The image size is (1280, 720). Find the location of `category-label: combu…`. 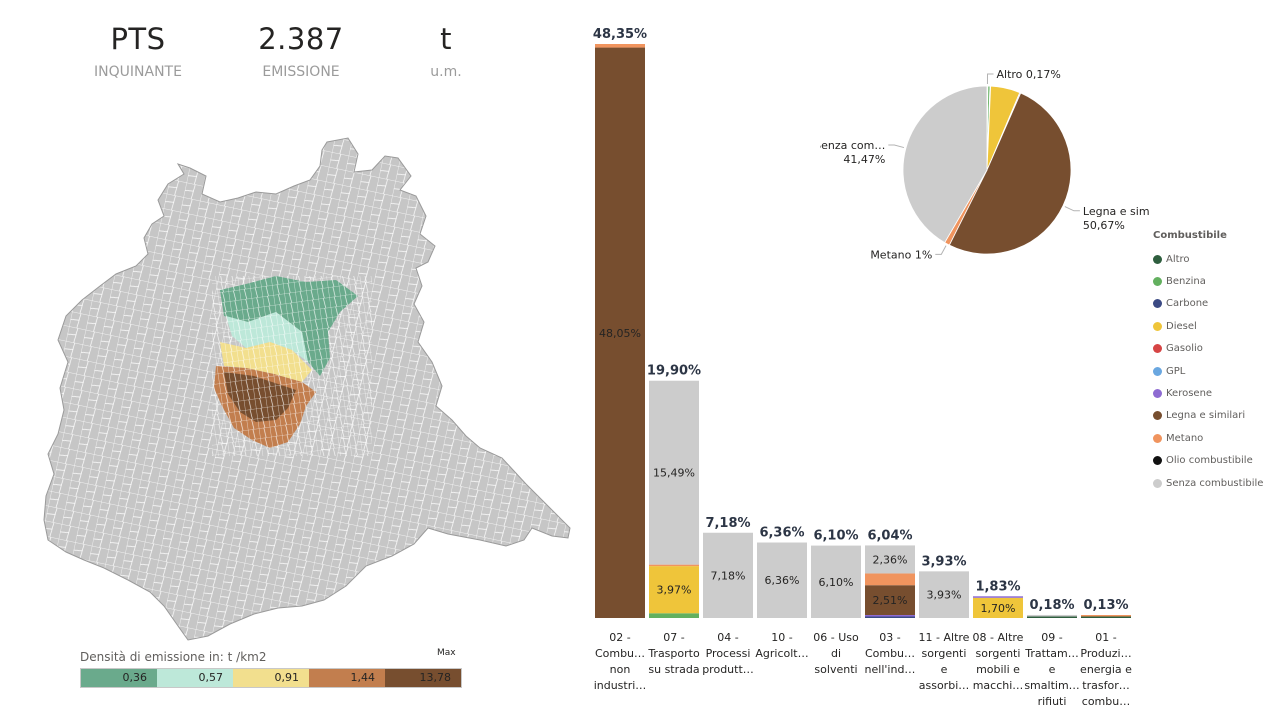

category-label: combu… is located at coordinates (1106, 701).